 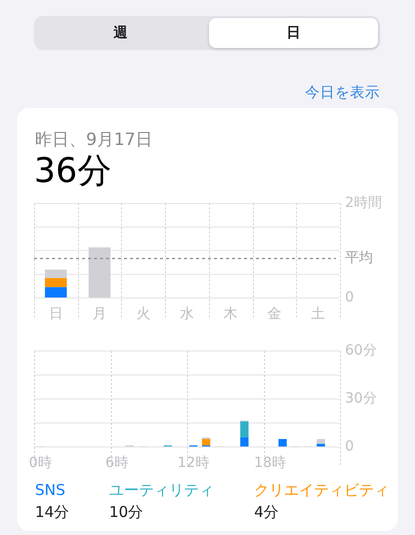 What do you see at coordinates (361, 398) in the screenshot?
I see `y-tick-label: 30分` at bounding box center [361, 398].